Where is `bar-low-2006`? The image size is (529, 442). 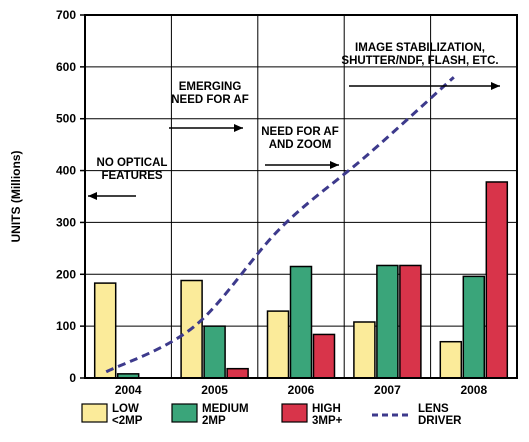
bar-low-2006 is located at coordinates (278, 344).